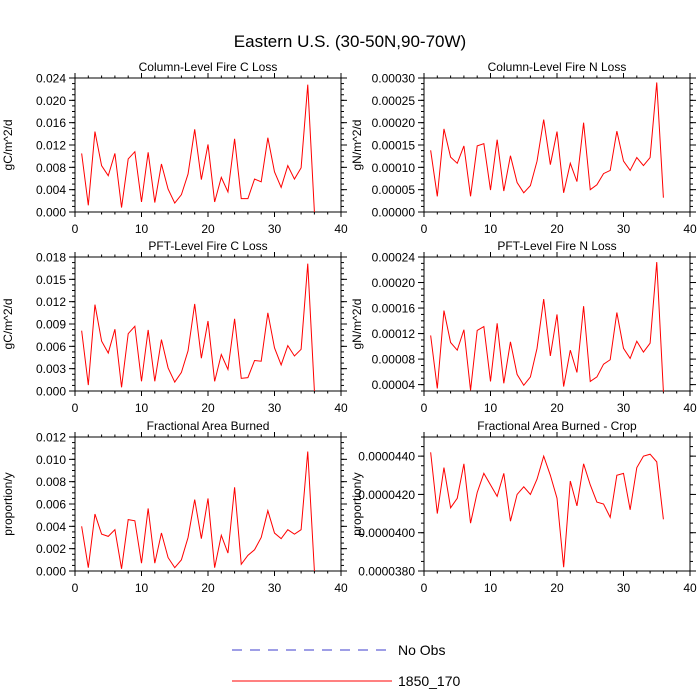 Image resolution: width=700 pixels, height=700 pixels. I want to click on panel-title: Fractional Area Burned - Crop, so click(557, 426).